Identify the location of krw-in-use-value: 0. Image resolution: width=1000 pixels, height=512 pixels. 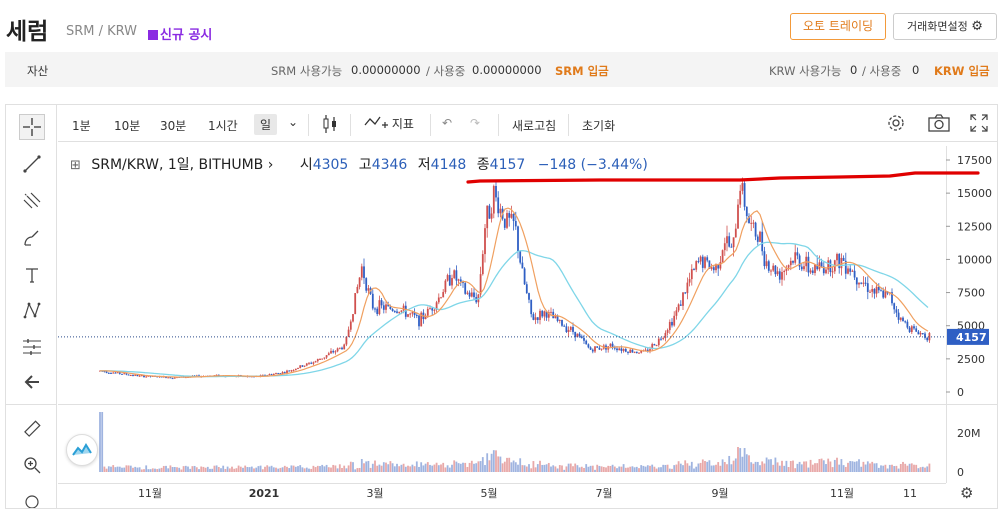
(916, 70).